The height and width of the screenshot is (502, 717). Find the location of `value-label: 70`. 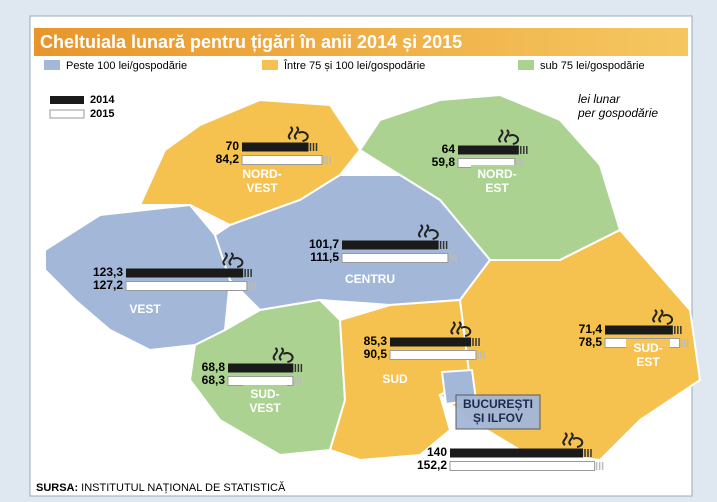

value-label: 70 is located at coordinates (233, 146).